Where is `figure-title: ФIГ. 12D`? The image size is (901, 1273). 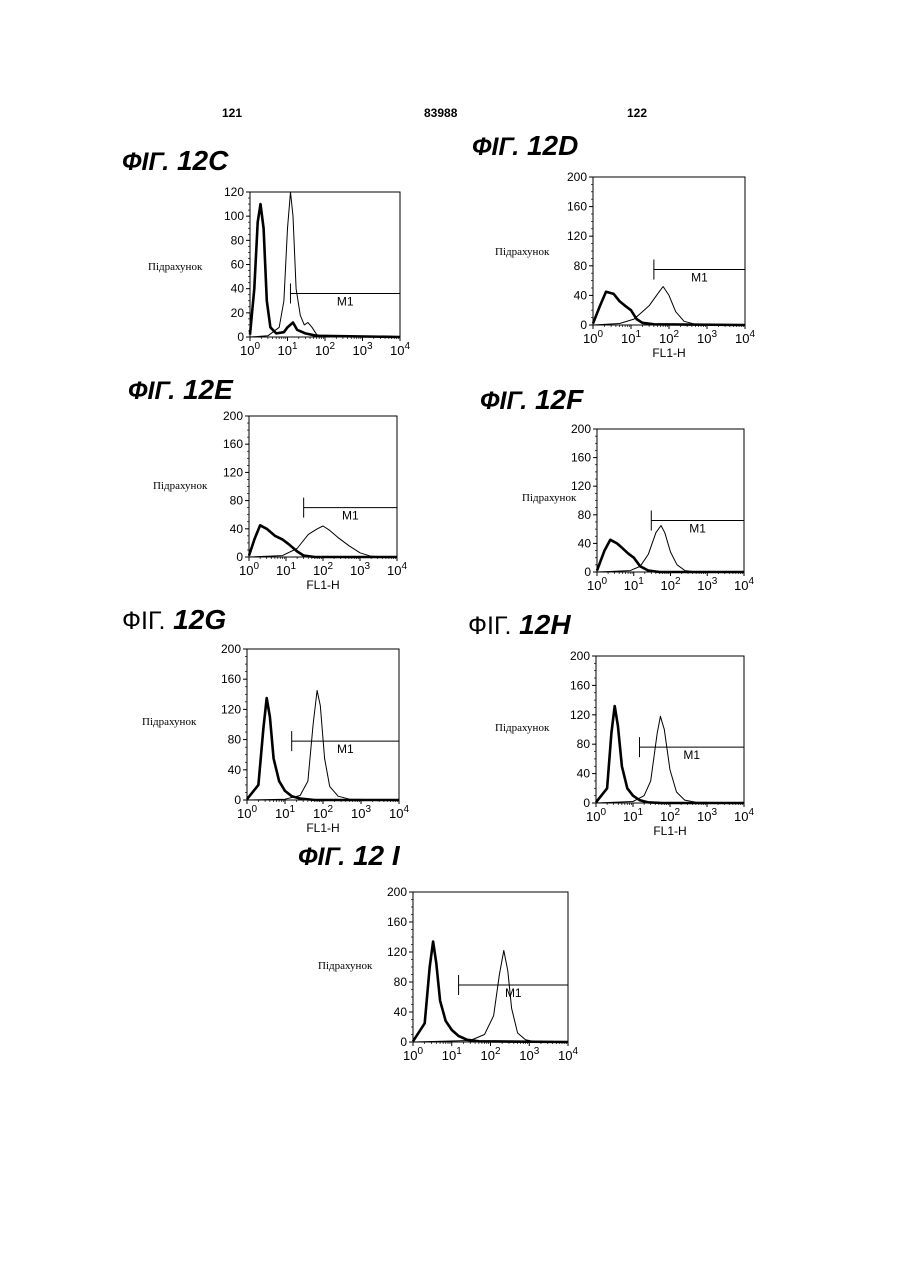 figure-title: ФIГ. 12D is located at coordinates (525, 146).